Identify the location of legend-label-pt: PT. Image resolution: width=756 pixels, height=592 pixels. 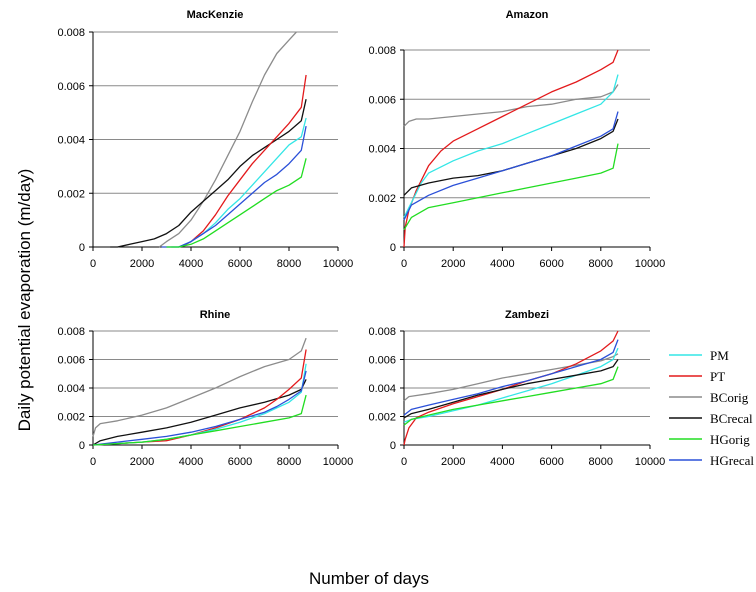
(717, 376).